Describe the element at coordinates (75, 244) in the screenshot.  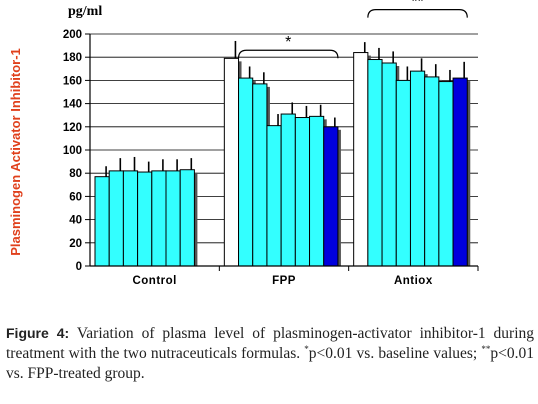
I see `y-tick-label: 20` at that location.